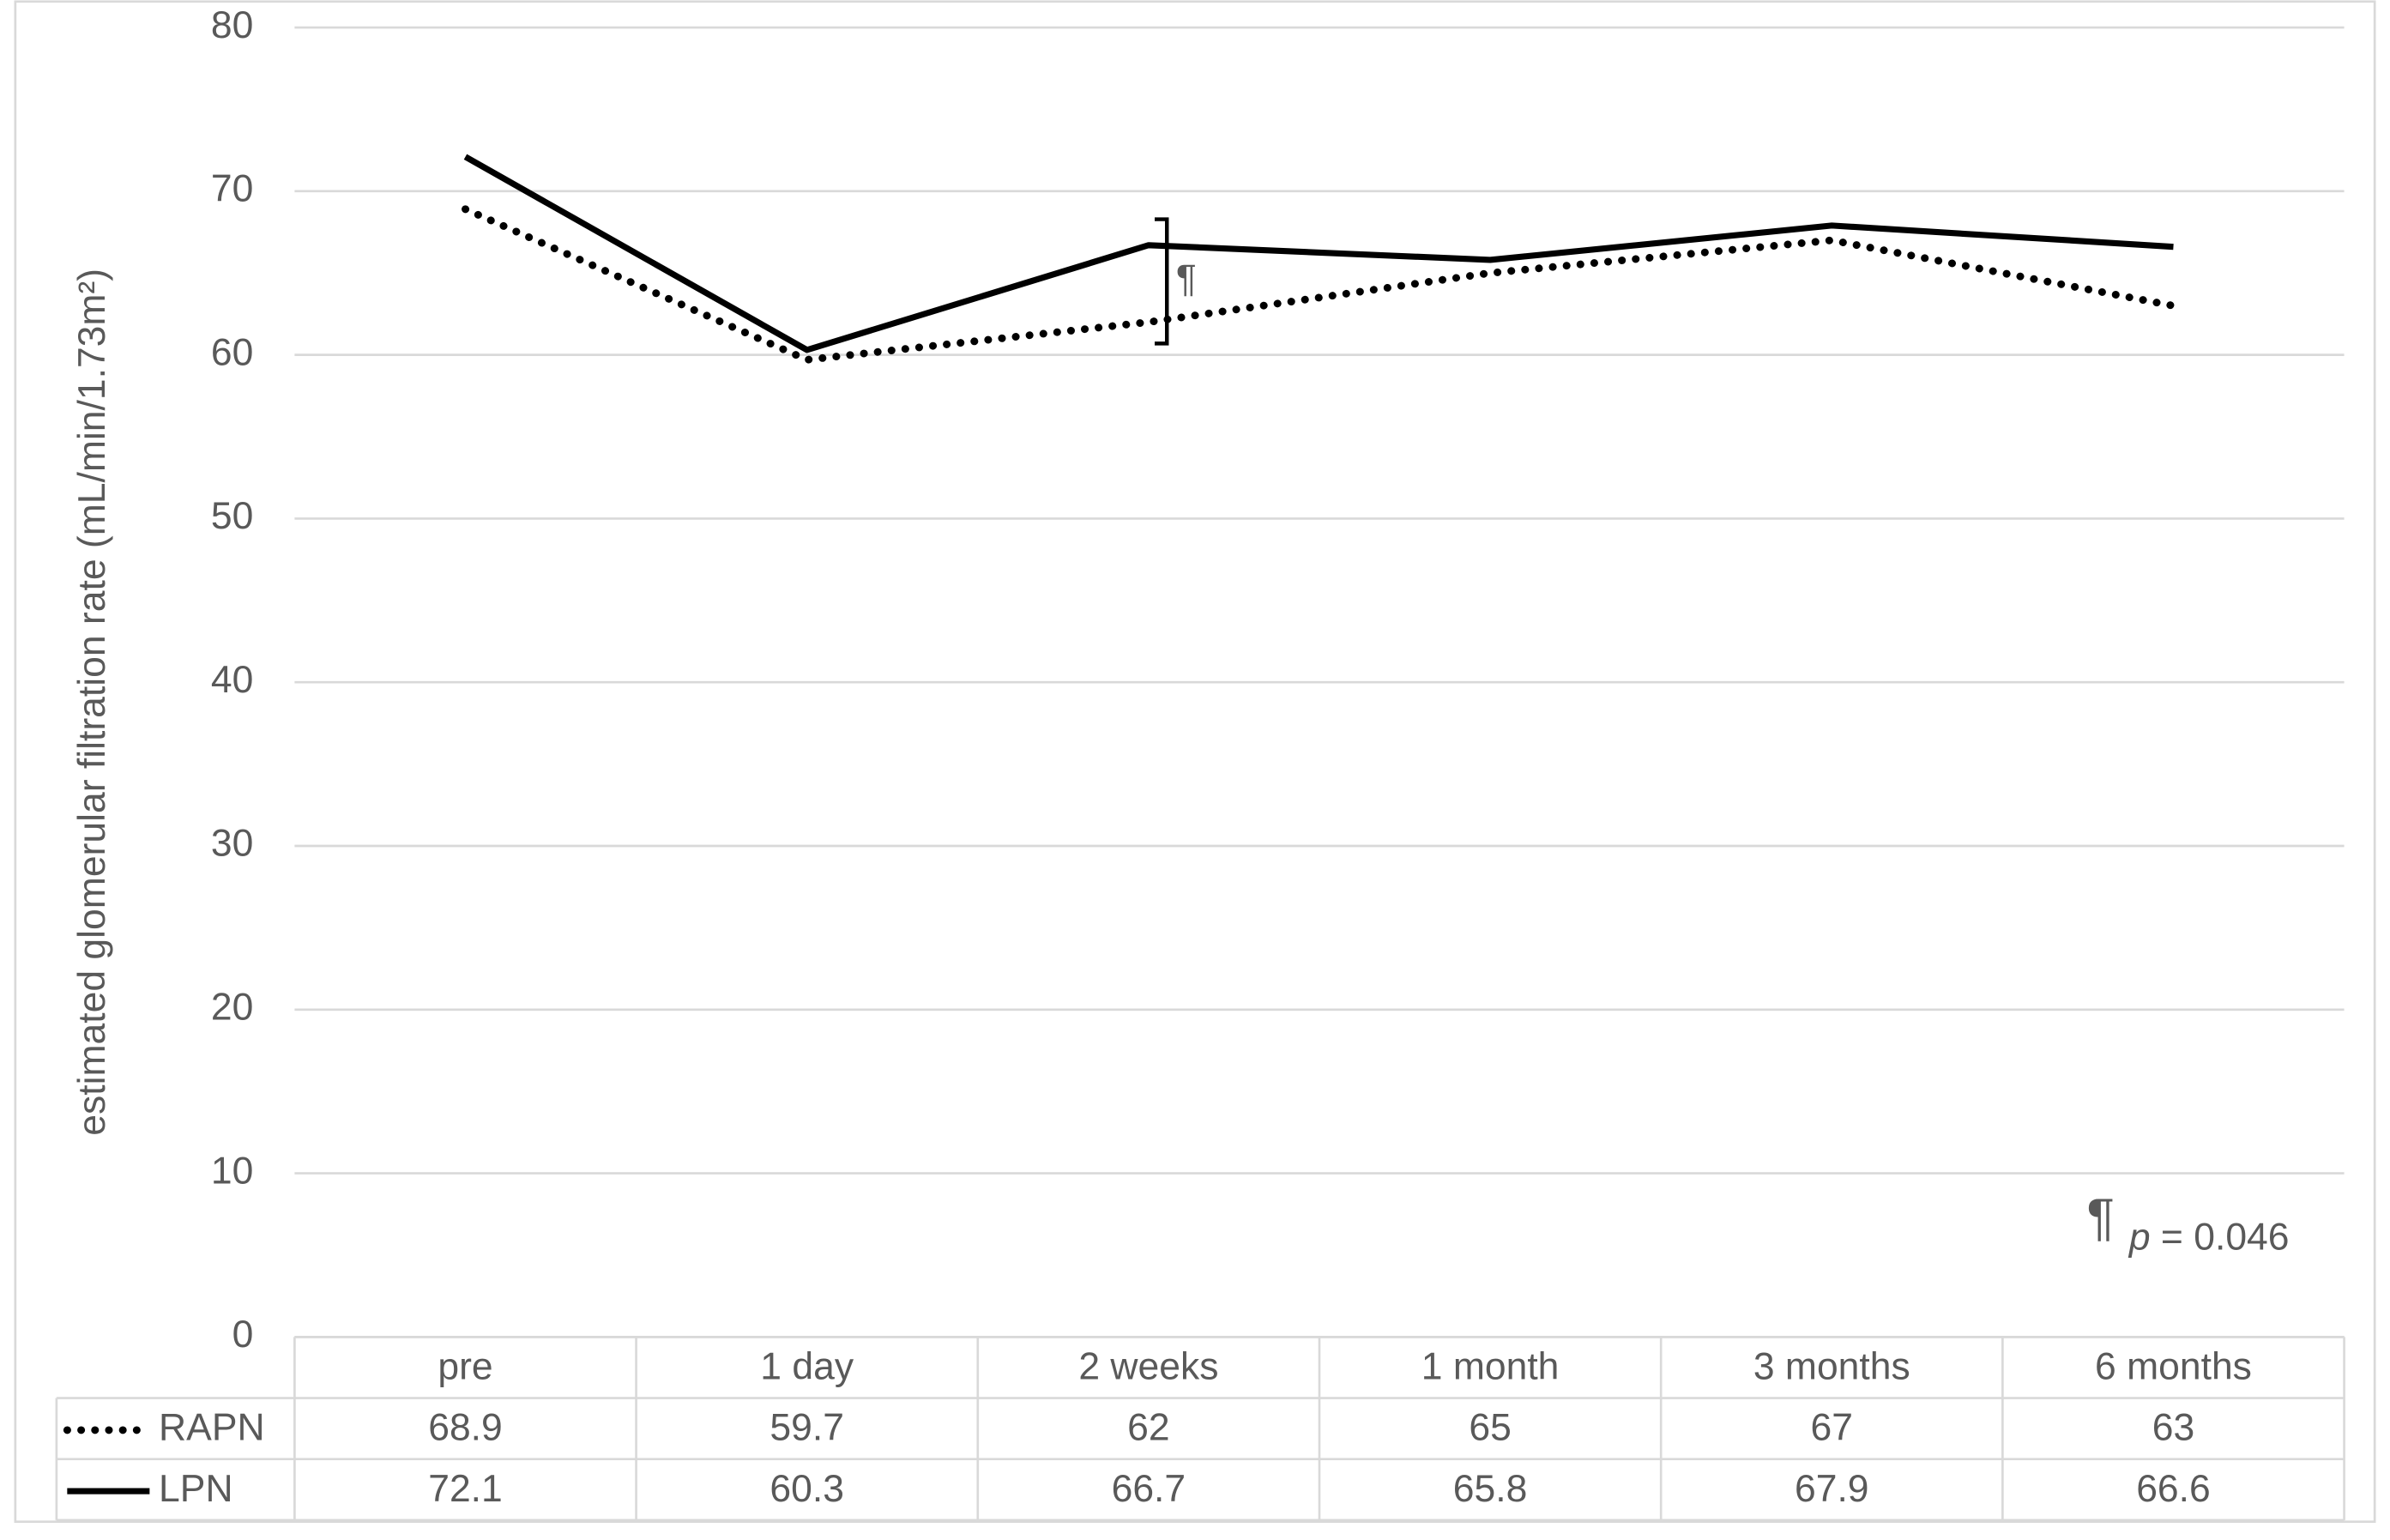  Describe the element at coordinates (1832, 1489) in the screenshot. I see `table-value: 67.9` at that location.